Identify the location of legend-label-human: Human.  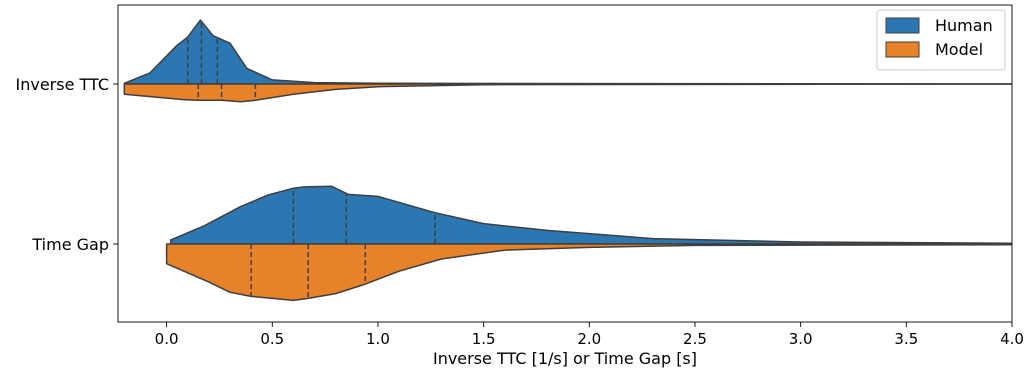
(964, 25).